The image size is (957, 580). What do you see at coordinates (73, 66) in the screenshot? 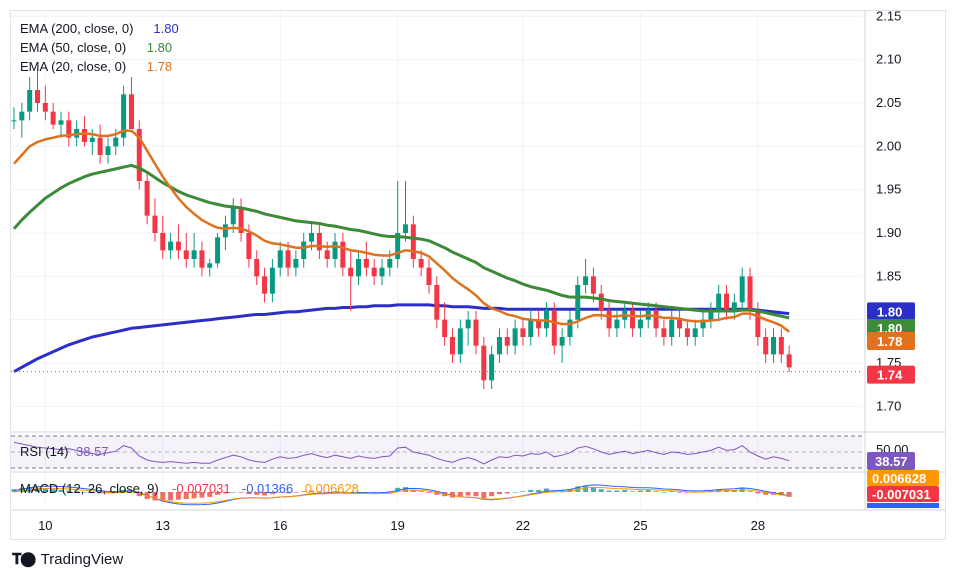
I see `legend-label: EMA (20, close, 0)` at bounding box center [73, 66].